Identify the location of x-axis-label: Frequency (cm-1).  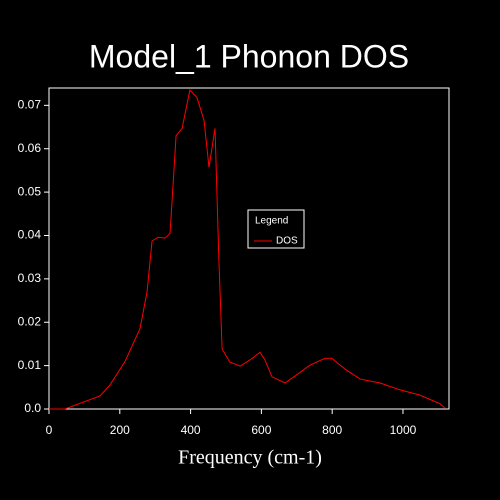
(250, 458).